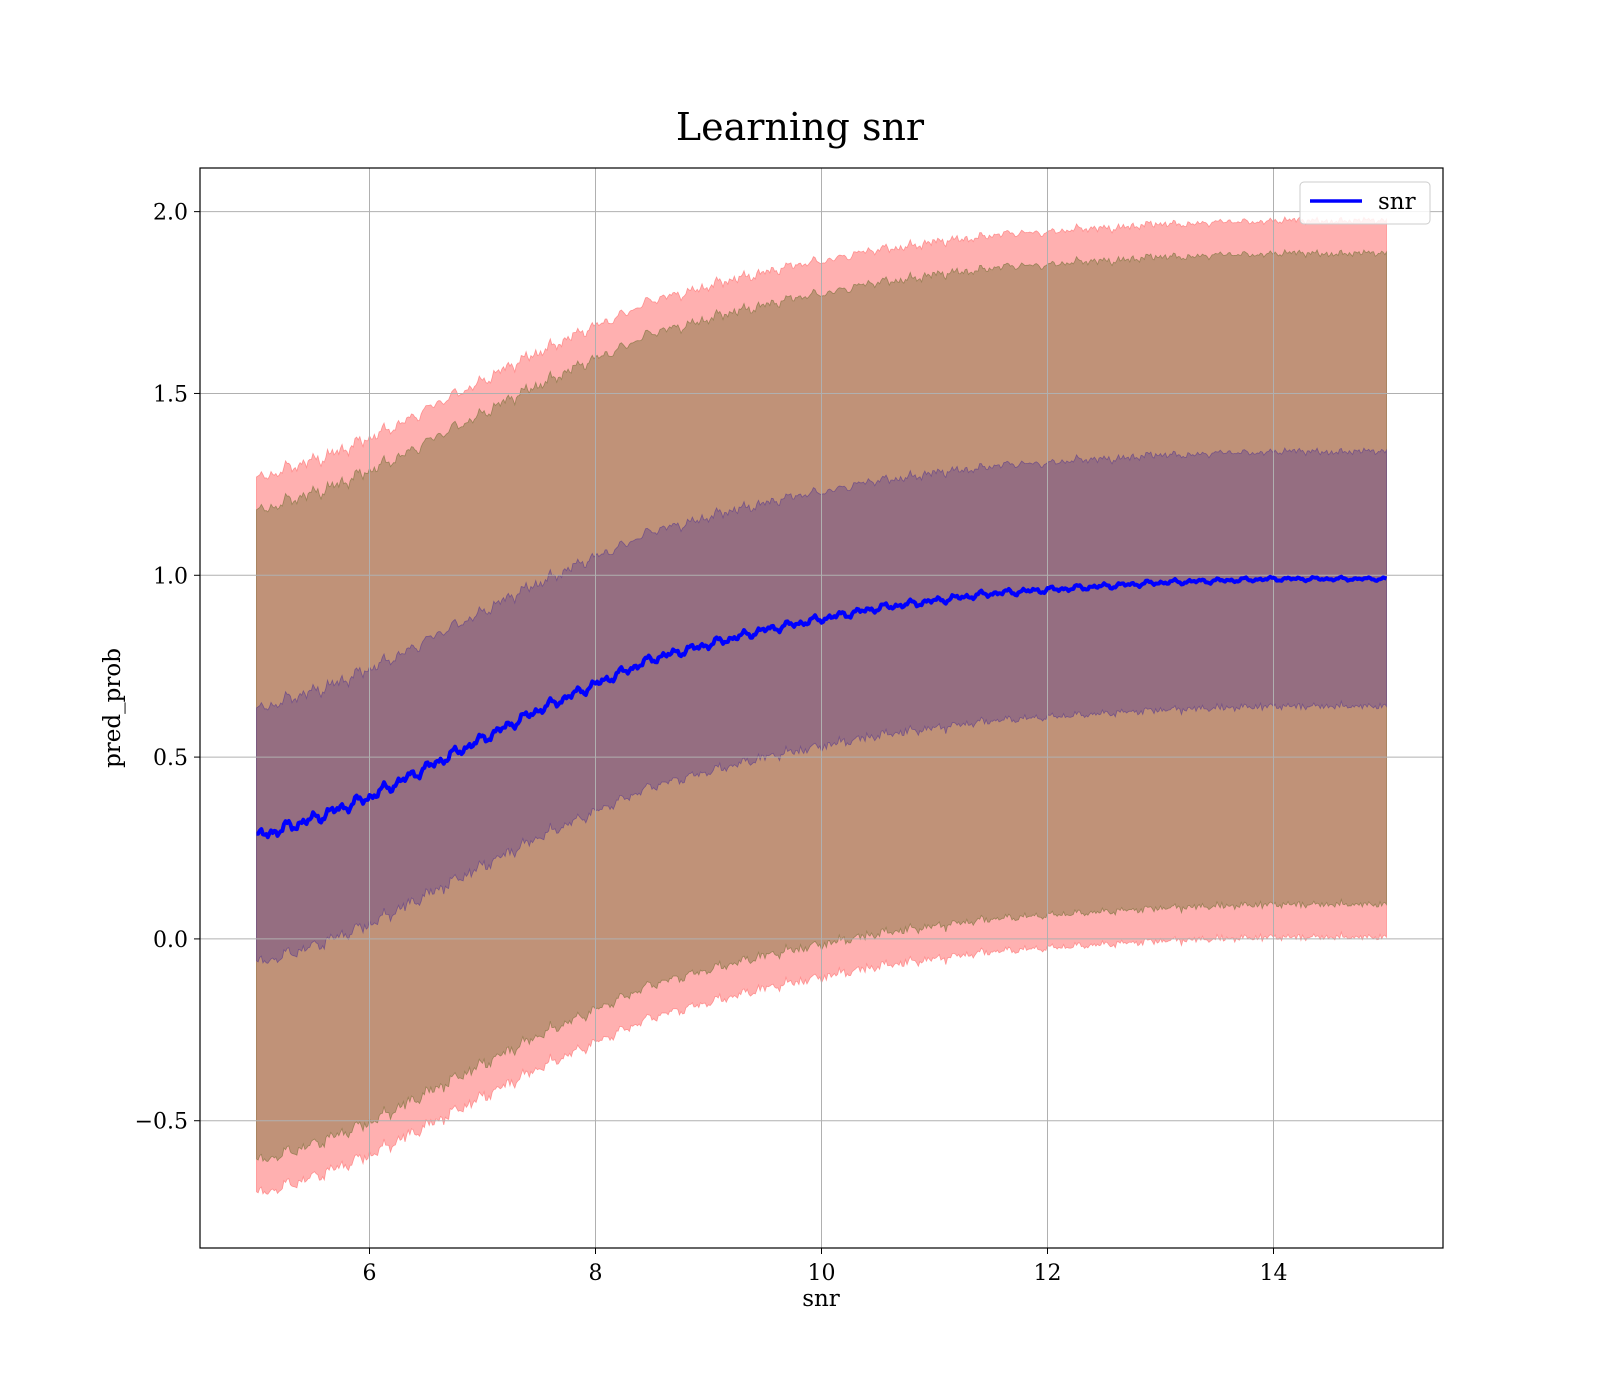 This screenshot has height=1400, width=1600. Describe the element at coordinates (1274, 1273) in the screenshot. I see `x-tick-label: 14` at that location.